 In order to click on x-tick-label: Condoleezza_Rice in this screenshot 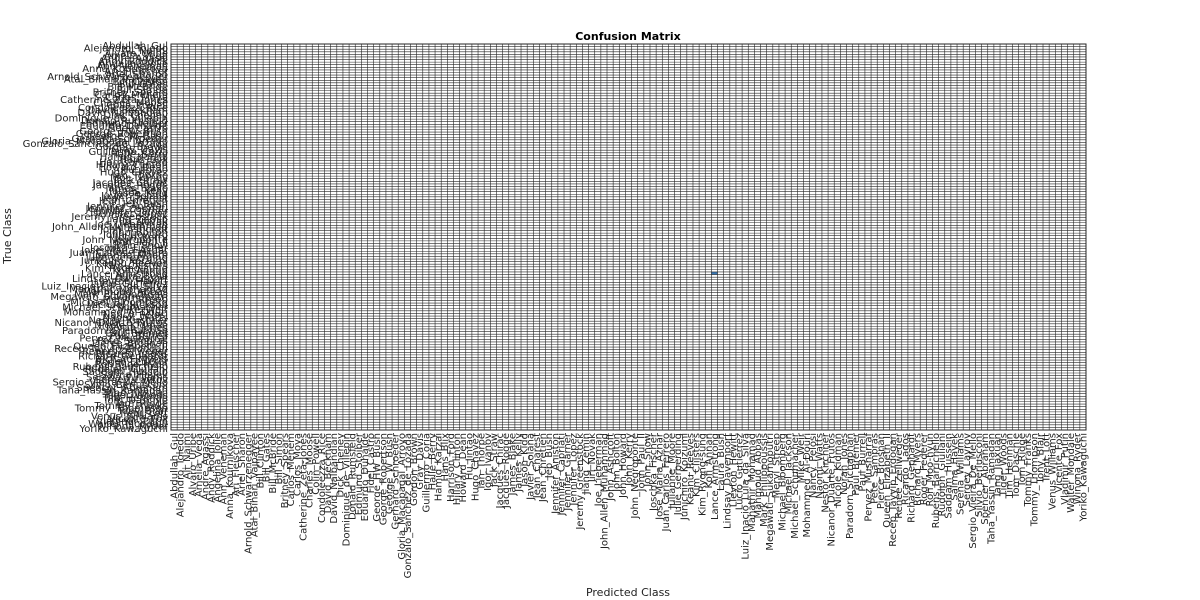, I will do `click(322, 478)`.